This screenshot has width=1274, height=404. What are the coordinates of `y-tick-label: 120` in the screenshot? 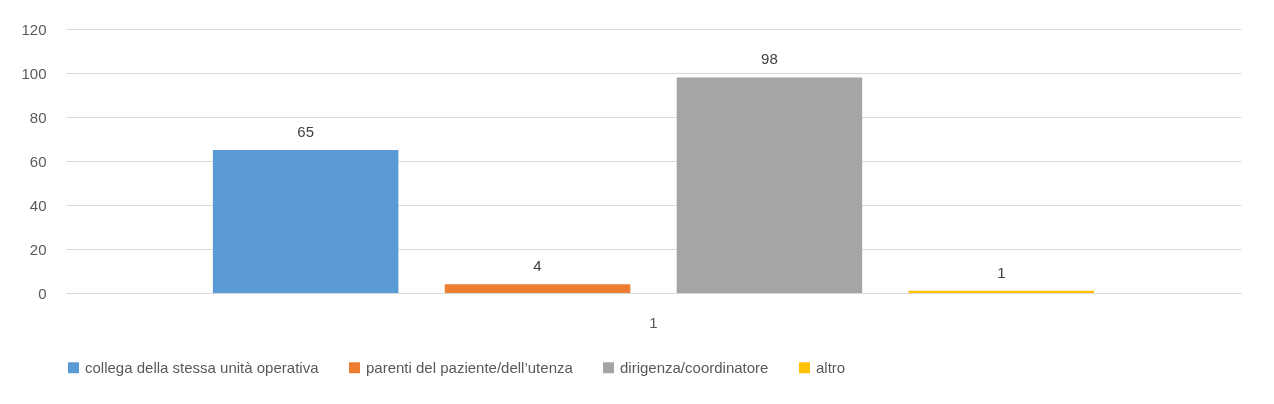 It's located at (34, 29).